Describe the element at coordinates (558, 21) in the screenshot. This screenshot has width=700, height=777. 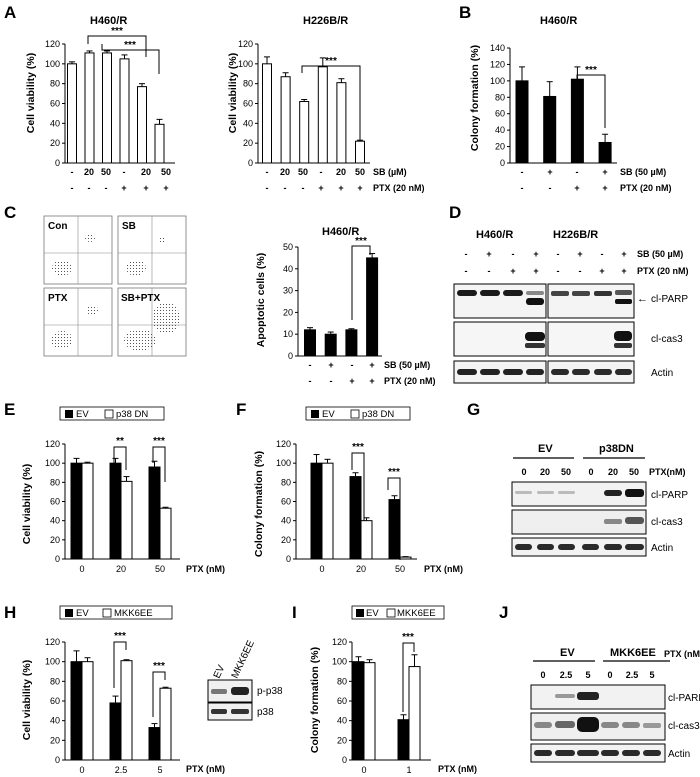
I see `panel-b-title: H460/R` at that location.